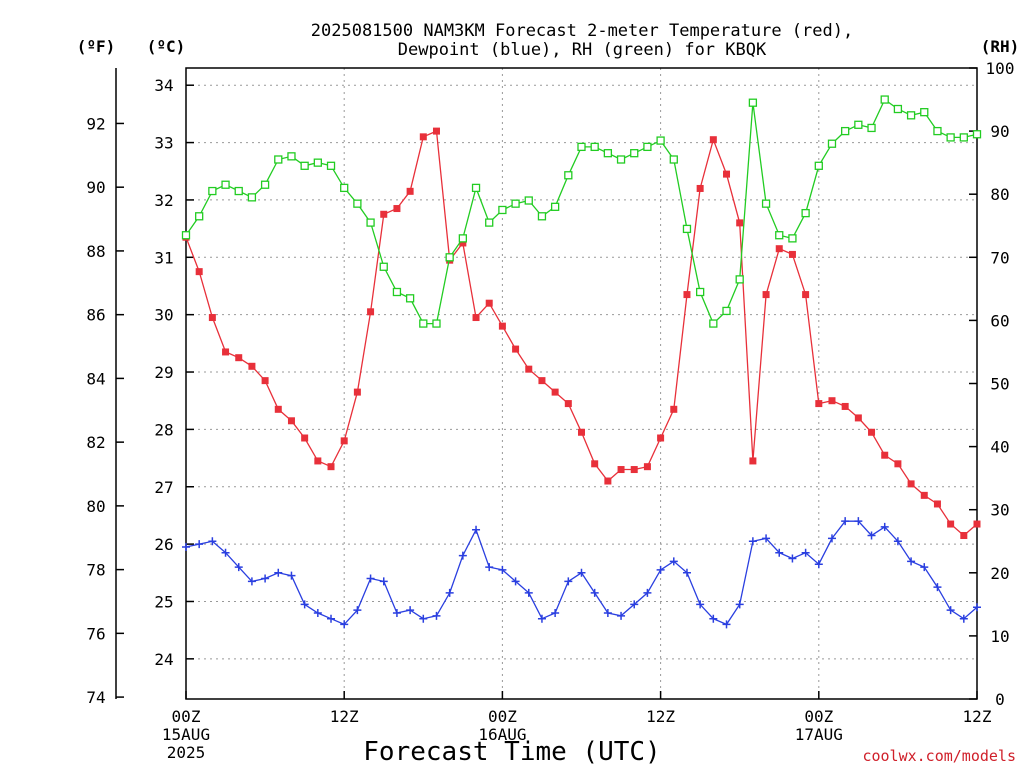 The width and height of the screenshot is (1024, 768). Describe the element at coordinates (1000, 68) in the screenshot. I see `rh-tick-label: 100` at that location.